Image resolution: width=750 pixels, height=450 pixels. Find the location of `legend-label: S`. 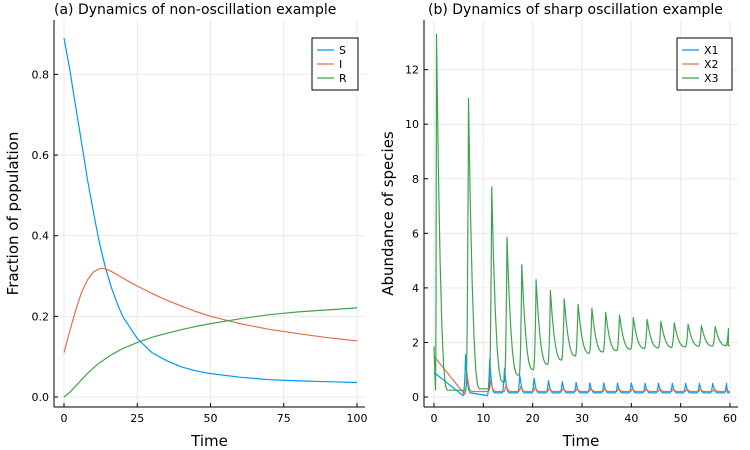

legend-label: S is located at coordinates (342, 50).